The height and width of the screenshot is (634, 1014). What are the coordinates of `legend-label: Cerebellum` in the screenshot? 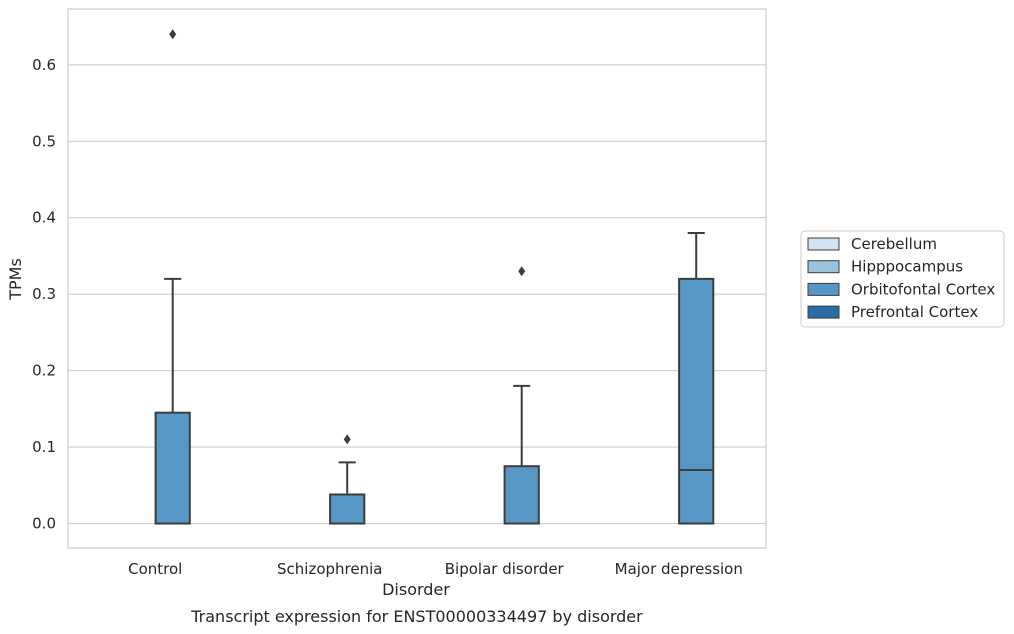 It's located at (894, 244).